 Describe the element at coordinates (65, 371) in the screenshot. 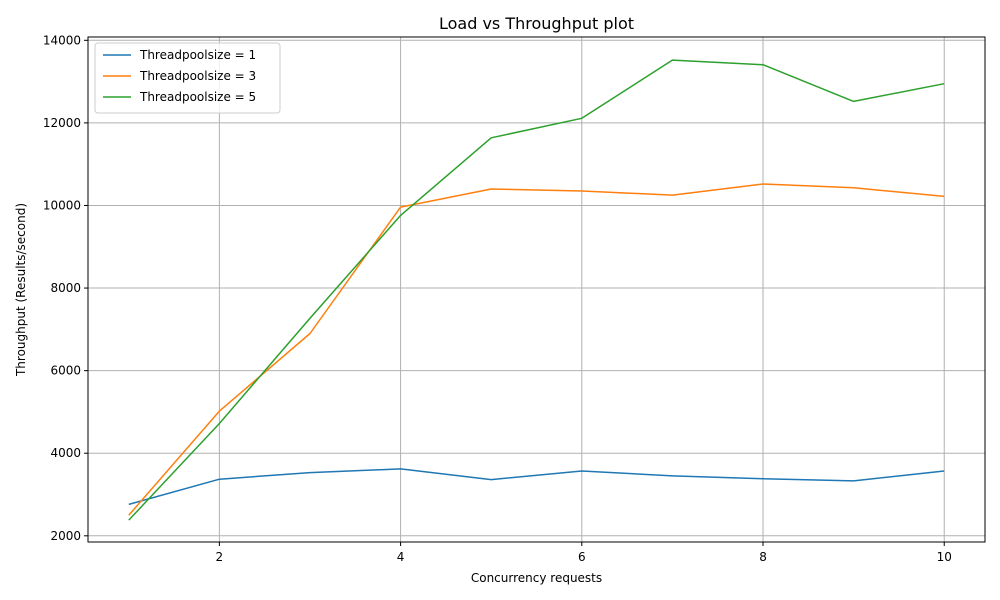

I see `y-tick-label: 6000` at that location.